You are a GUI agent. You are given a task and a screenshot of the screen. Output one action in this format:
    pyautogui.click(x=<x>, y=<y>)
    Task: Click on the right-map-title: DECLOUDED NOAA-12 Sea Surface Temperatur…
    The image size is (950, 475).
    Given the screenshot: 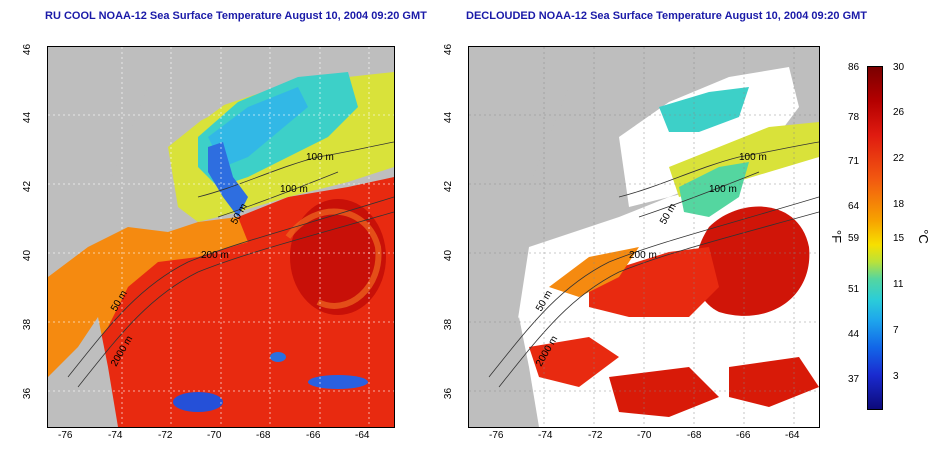 What is the action you would take?
    pyautogui.click(x=667, y=16)
    